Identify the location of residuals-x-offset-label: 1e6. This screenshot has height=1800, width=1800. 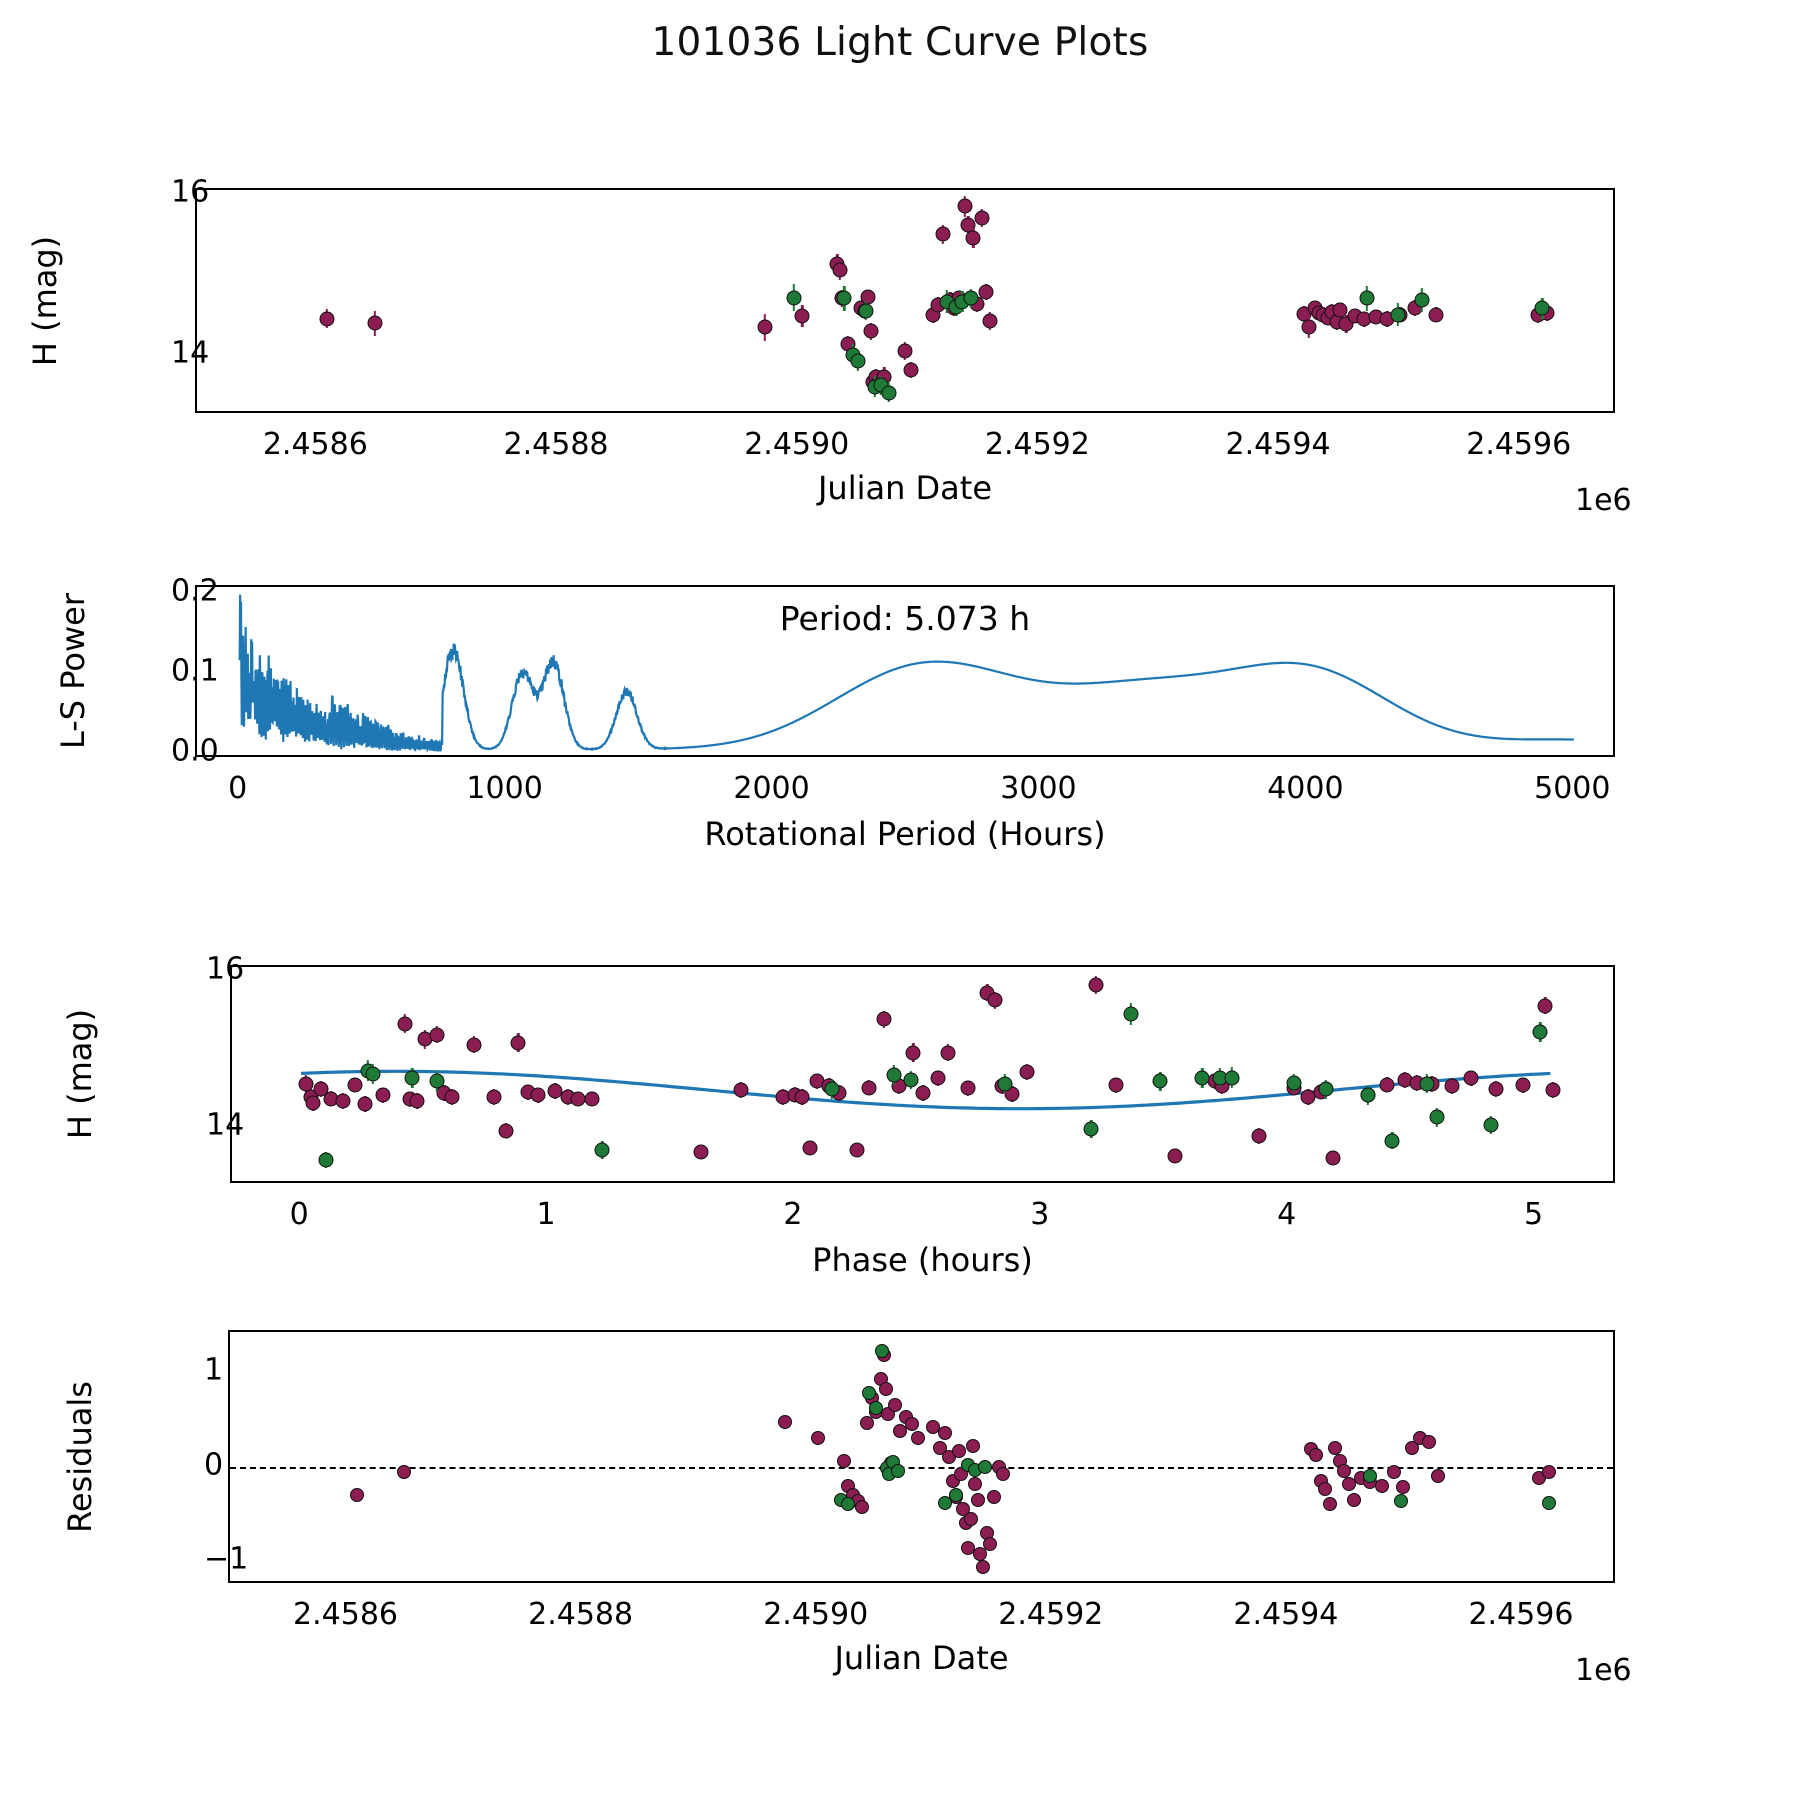
(1603, 1670).